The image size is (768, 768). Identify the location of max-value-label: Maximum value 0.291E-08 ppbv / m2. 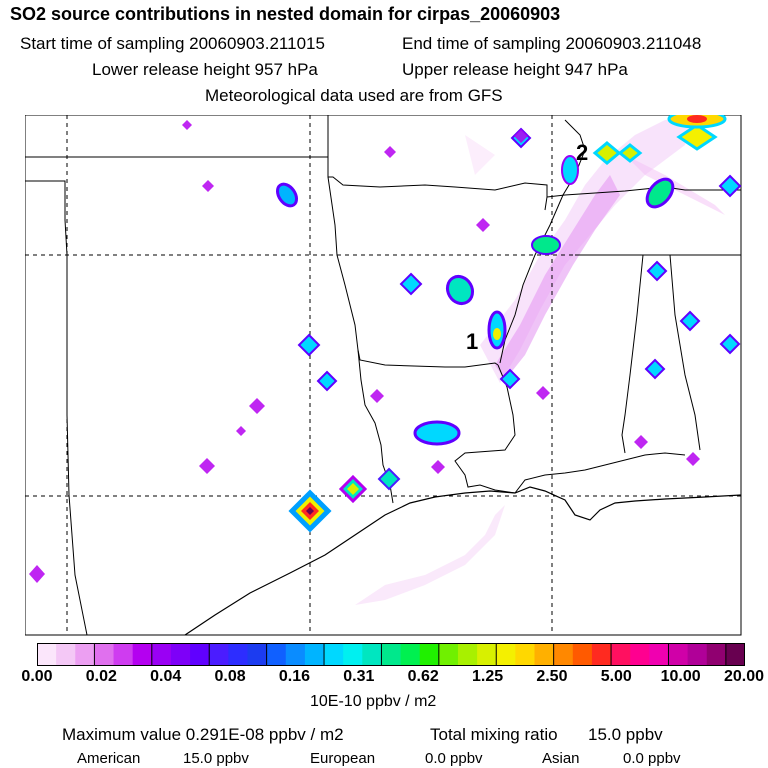
(203, 734).